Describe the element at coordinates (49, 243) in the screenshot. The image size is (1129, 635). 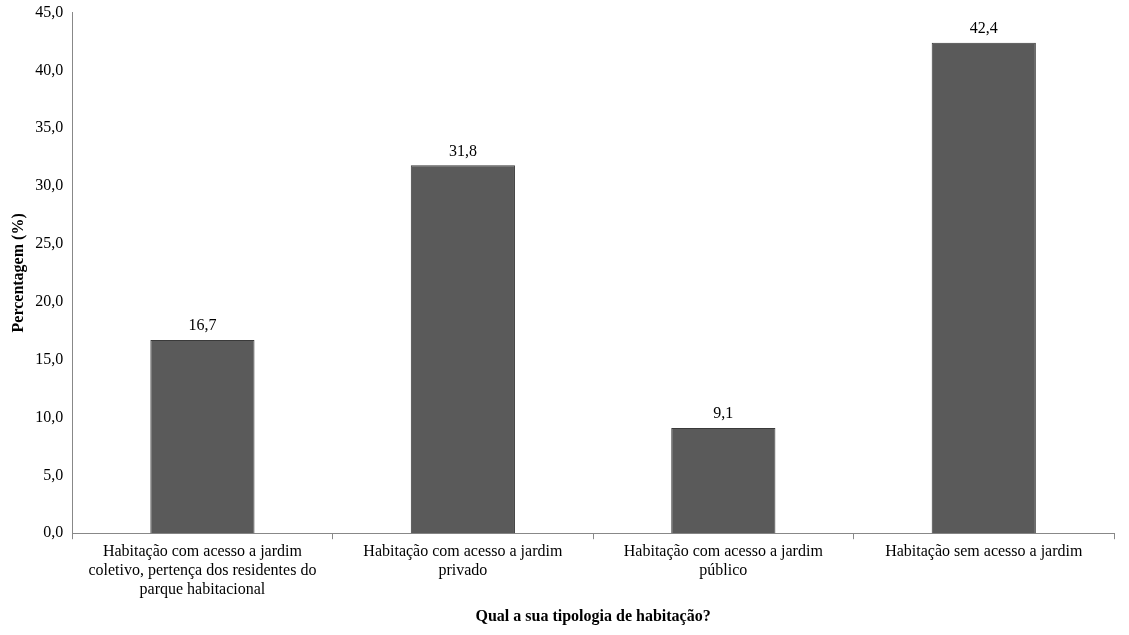
I see `y-tick-label: 25,0` at that location.